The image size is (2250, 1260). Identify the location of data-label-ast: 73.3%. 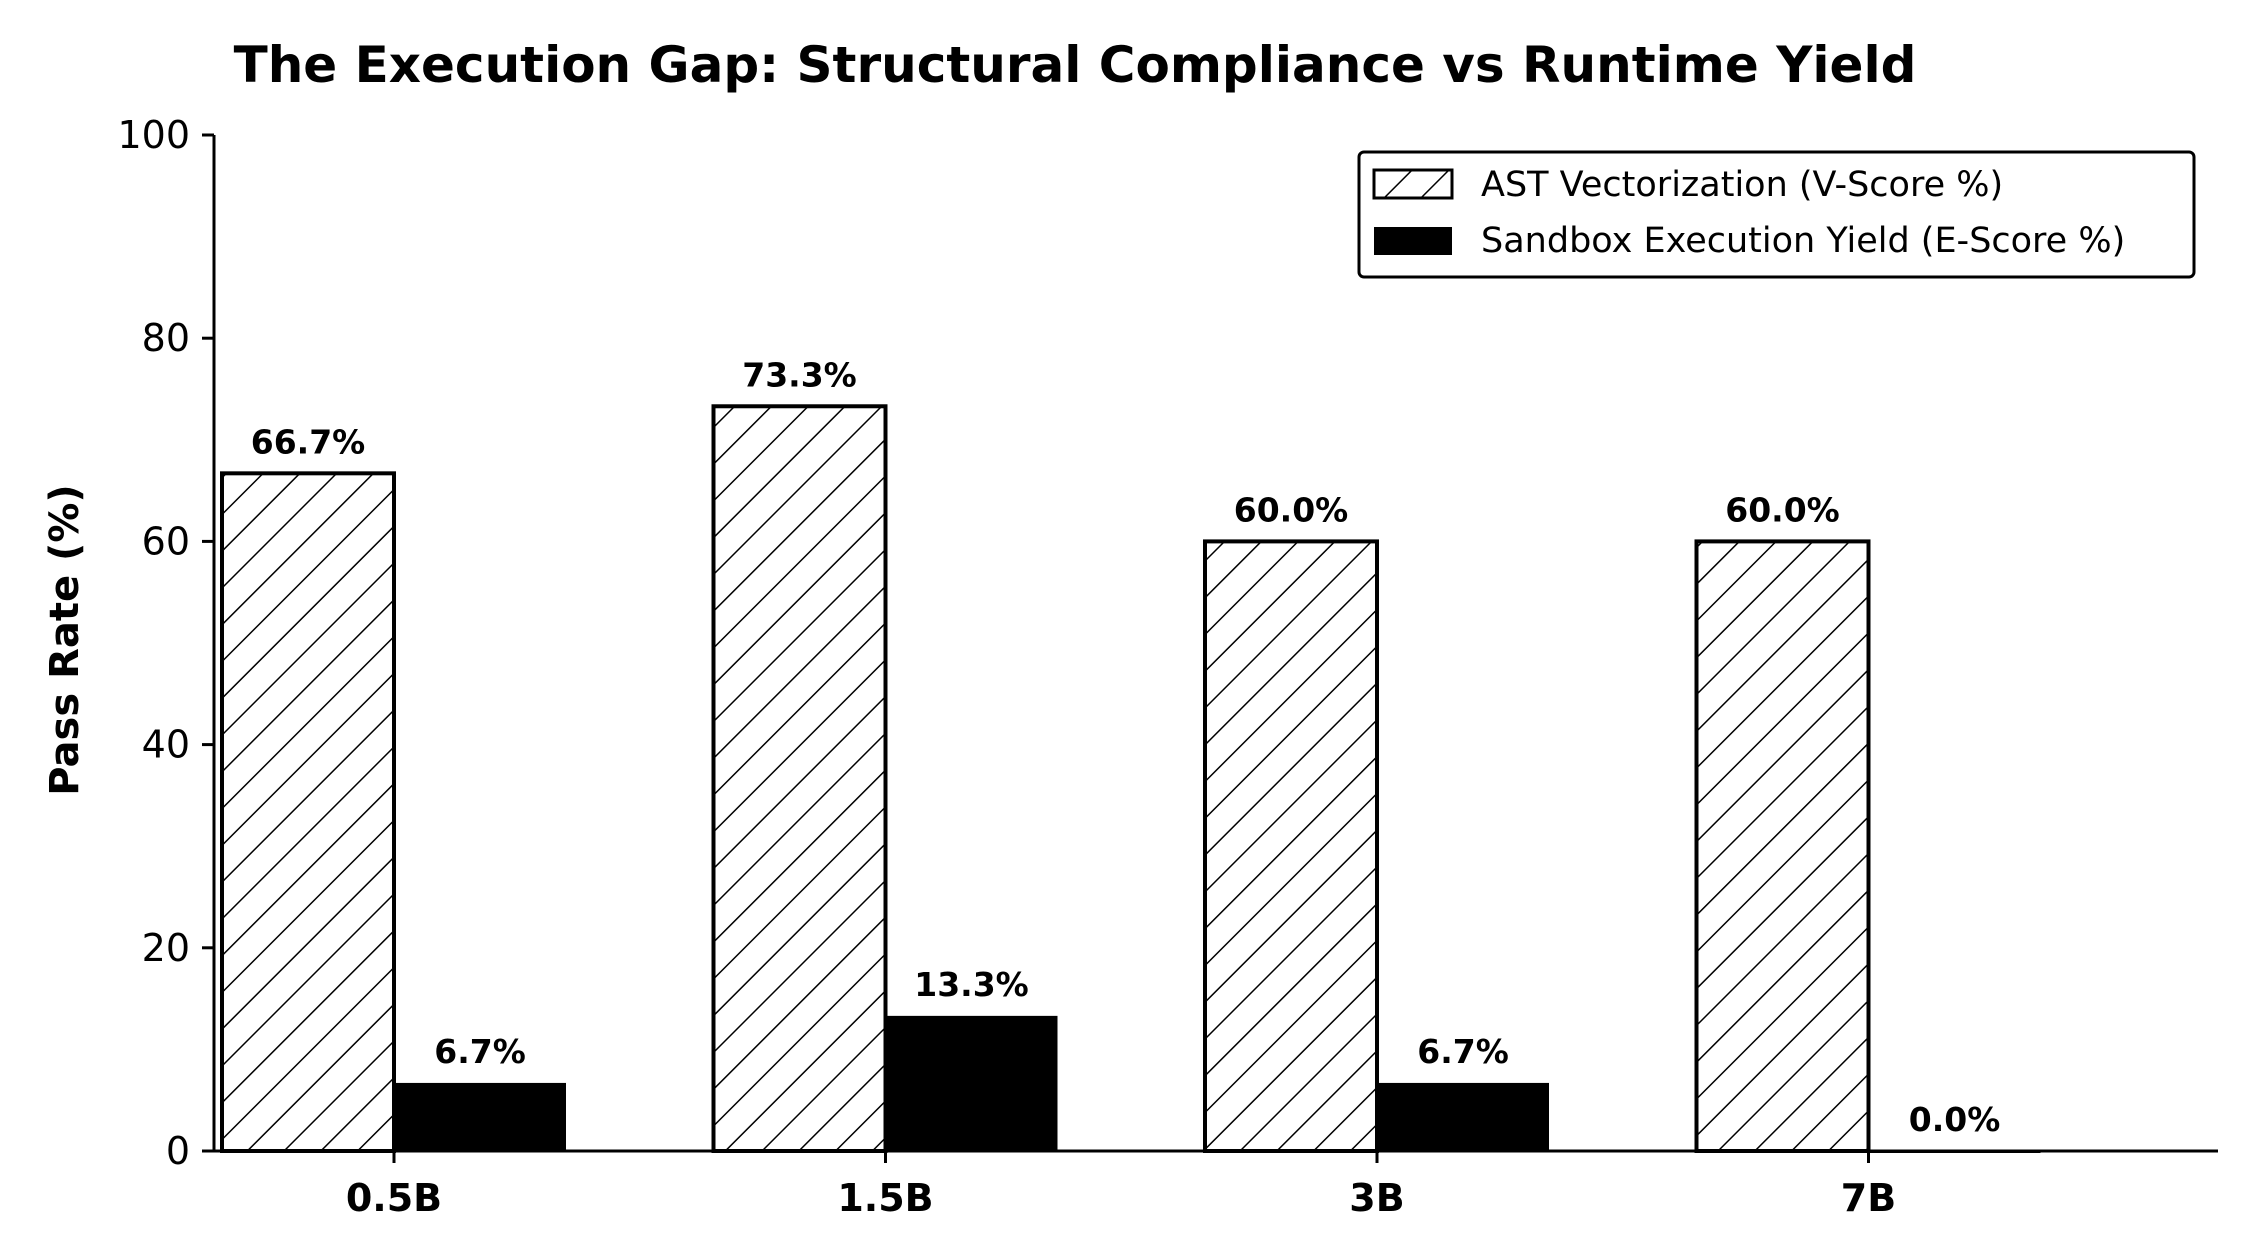
(799, 374).